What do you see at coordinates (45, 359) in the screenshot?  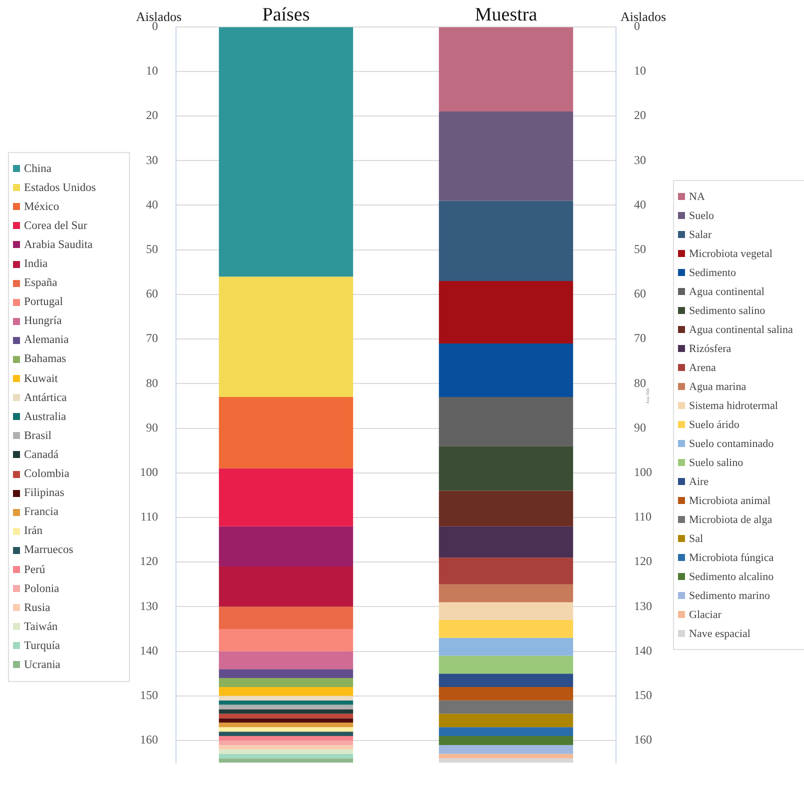 I see `legend-label: Bahamas` at bounding box center [45, 359].